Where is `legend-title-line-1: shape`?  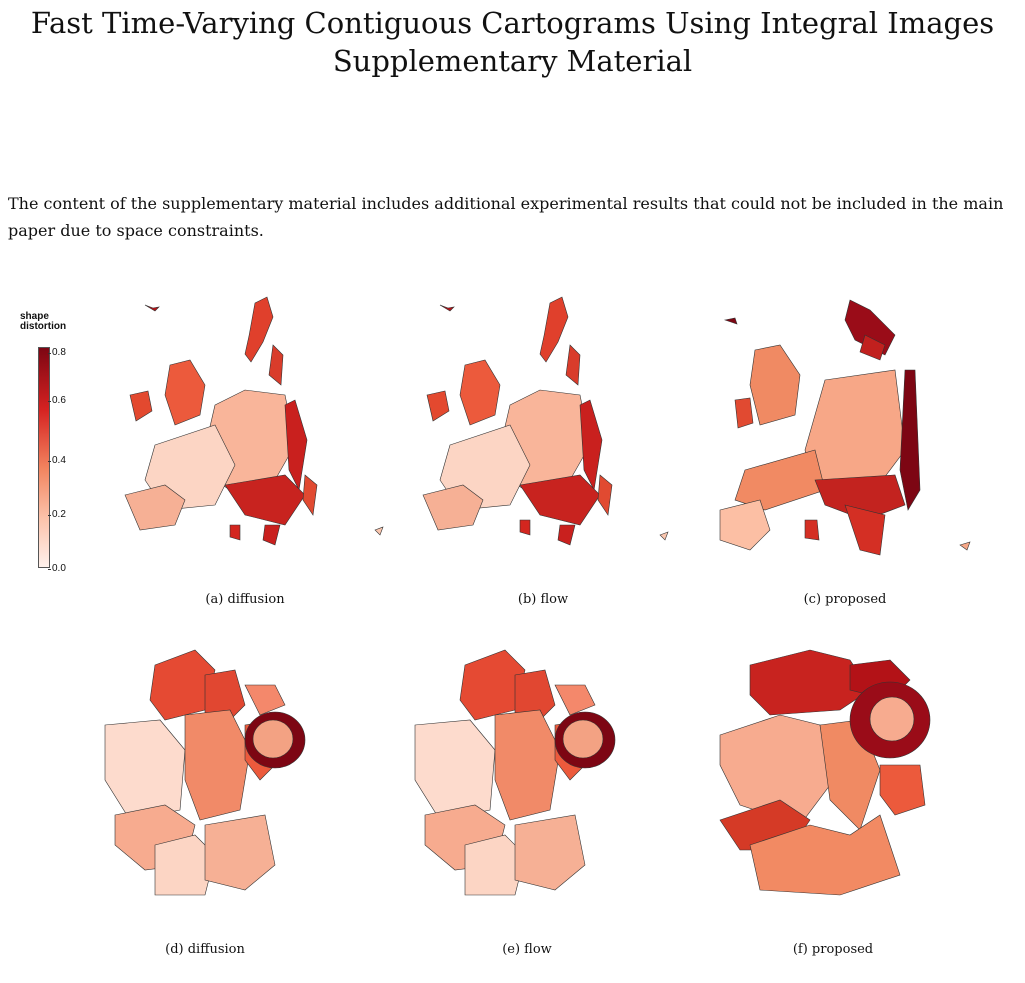 legend-title-line-1: shape is located at coordinates (34, 316).